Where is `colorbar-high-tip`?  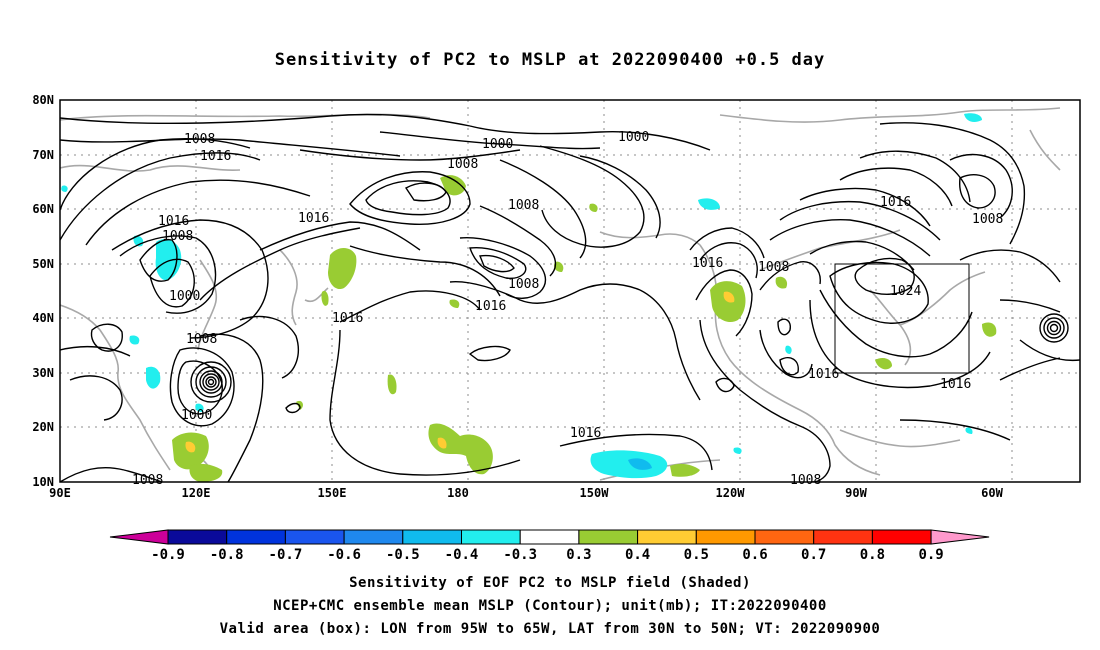 colorbar-high-tip is located at coordinates (960, 537).